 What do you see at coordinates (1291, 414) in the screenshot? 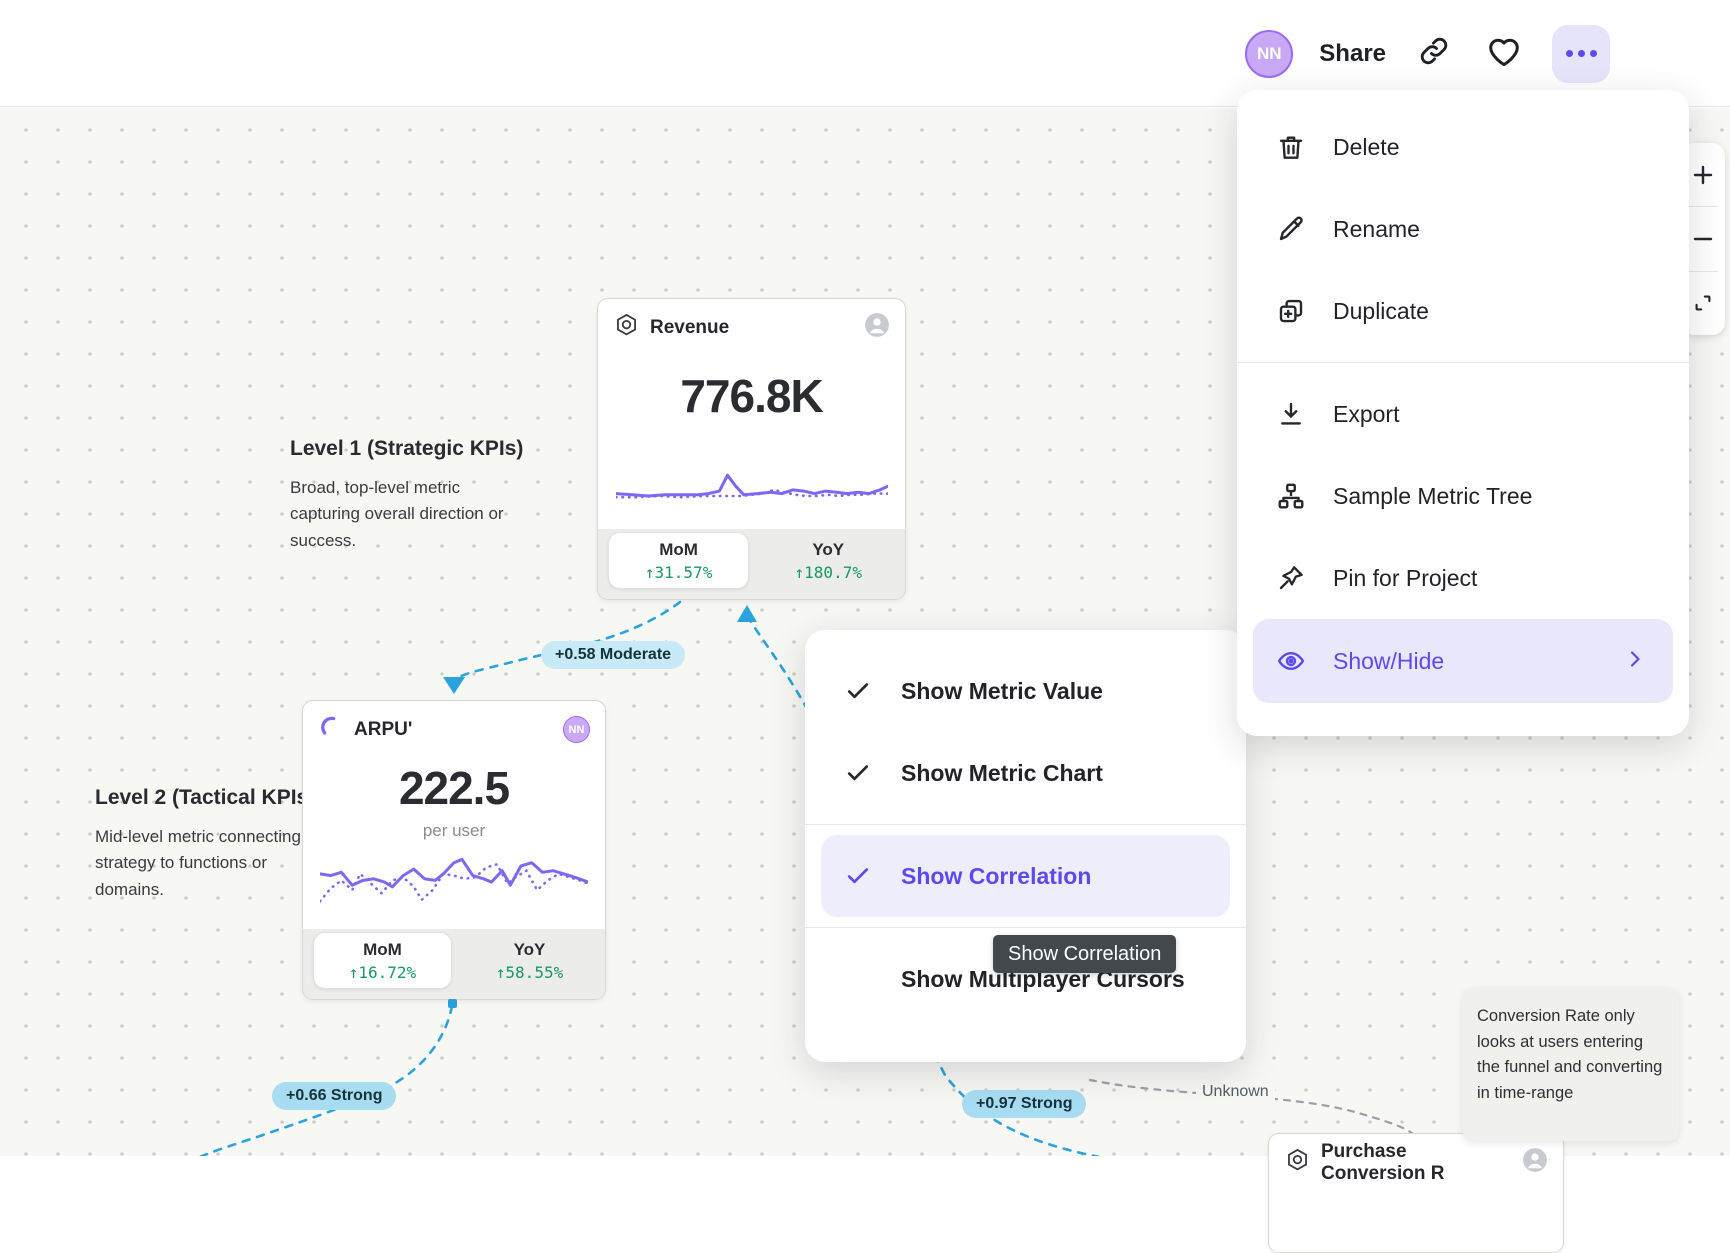
I see `download-icon` at bounding box center [1291, 414].